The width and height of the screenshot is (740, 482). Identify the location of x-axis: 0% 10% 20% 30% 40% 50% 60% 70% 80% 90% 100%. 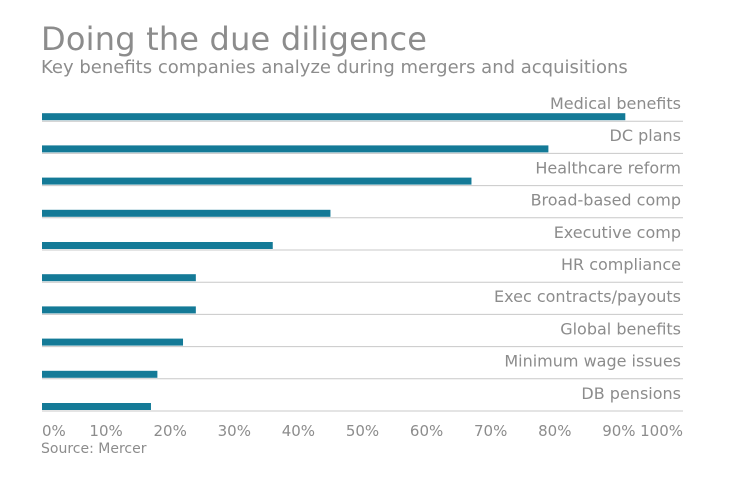
(362, 431).